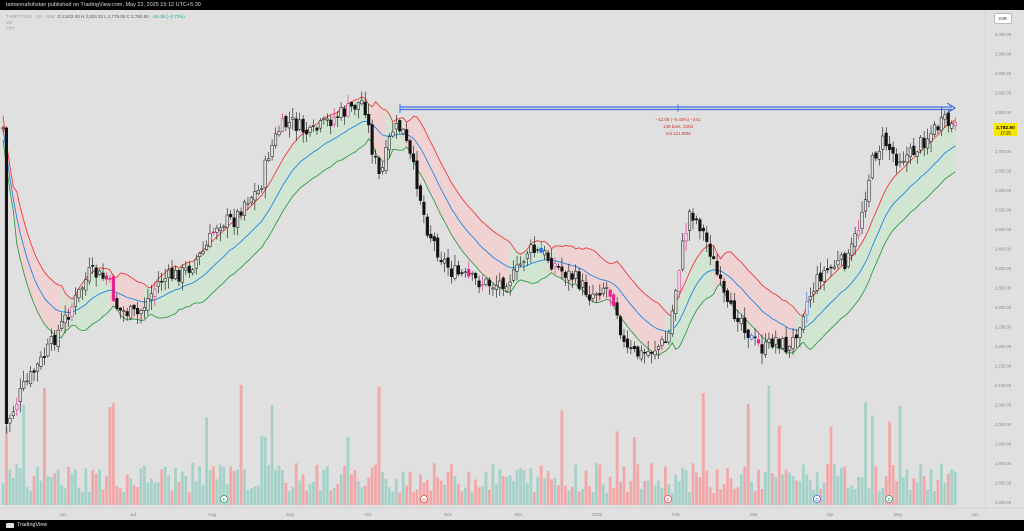  I want to click on currency-button: INR, so click(1003, 18).